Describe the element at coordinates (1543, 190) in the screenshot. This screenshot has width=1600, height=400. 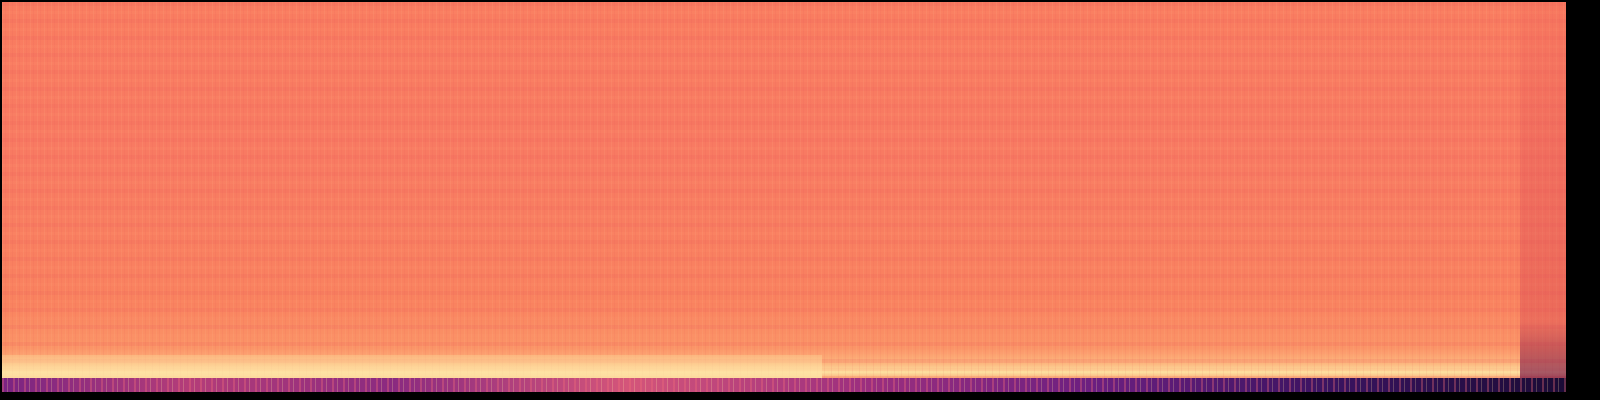
I see `heatmap-right-edge` at that location.